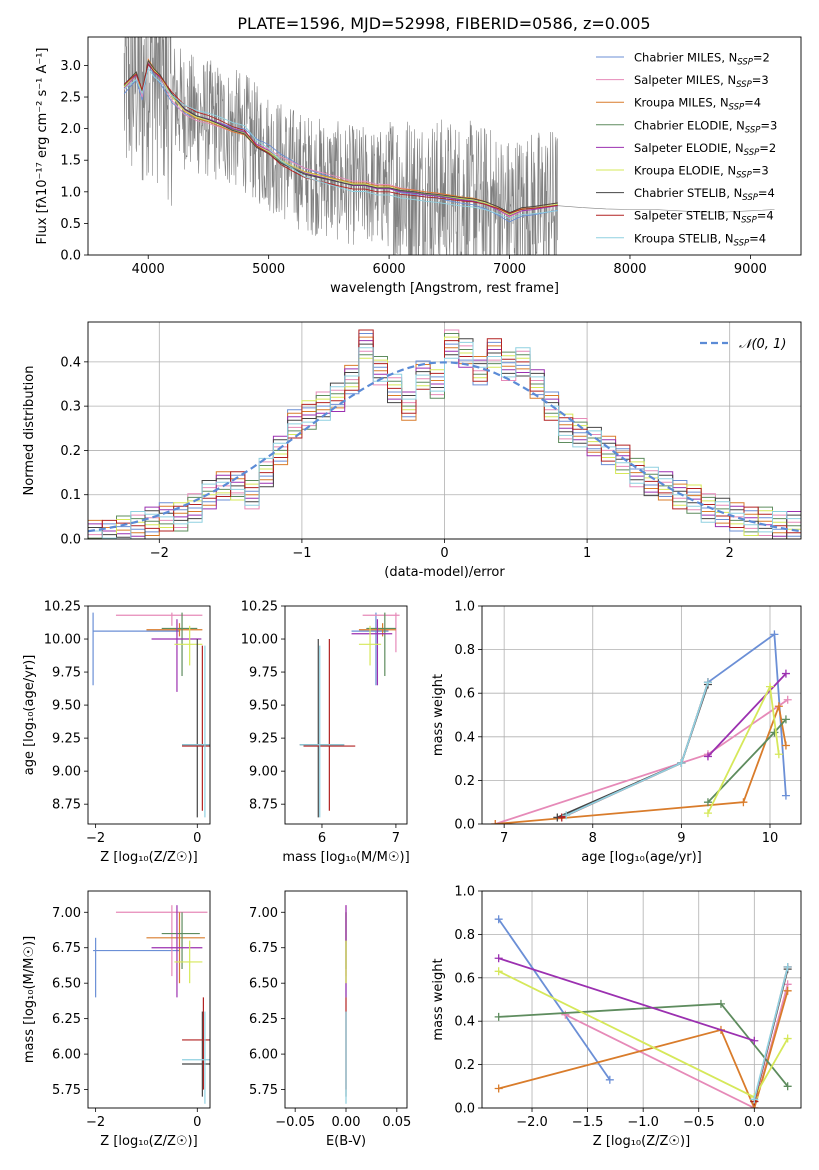 This screenshot has width=819, height=1170. I want to click on mass-vs-ebv-xtick-label: −0.05, so click(295, 1122).